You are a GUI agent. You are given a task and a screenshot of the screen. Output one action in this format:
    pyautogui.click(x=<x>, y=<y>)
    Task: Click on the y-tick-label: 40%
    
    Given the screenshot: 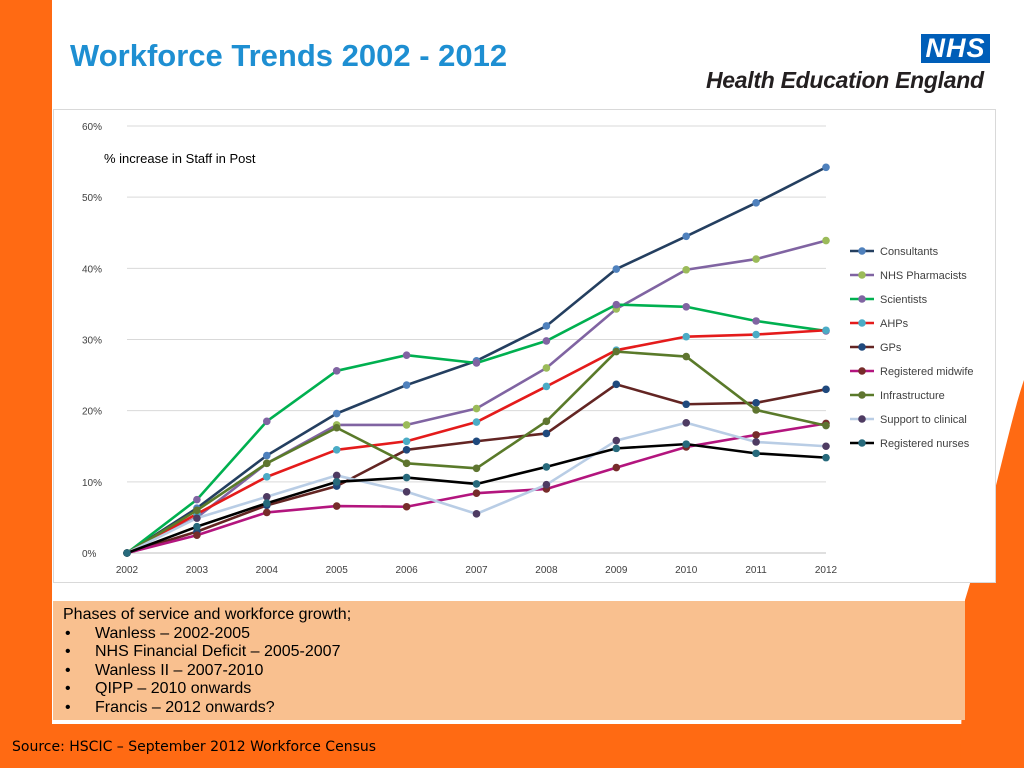 What is the action you would take?
    pyautogui.click(x=92, y=269)
    